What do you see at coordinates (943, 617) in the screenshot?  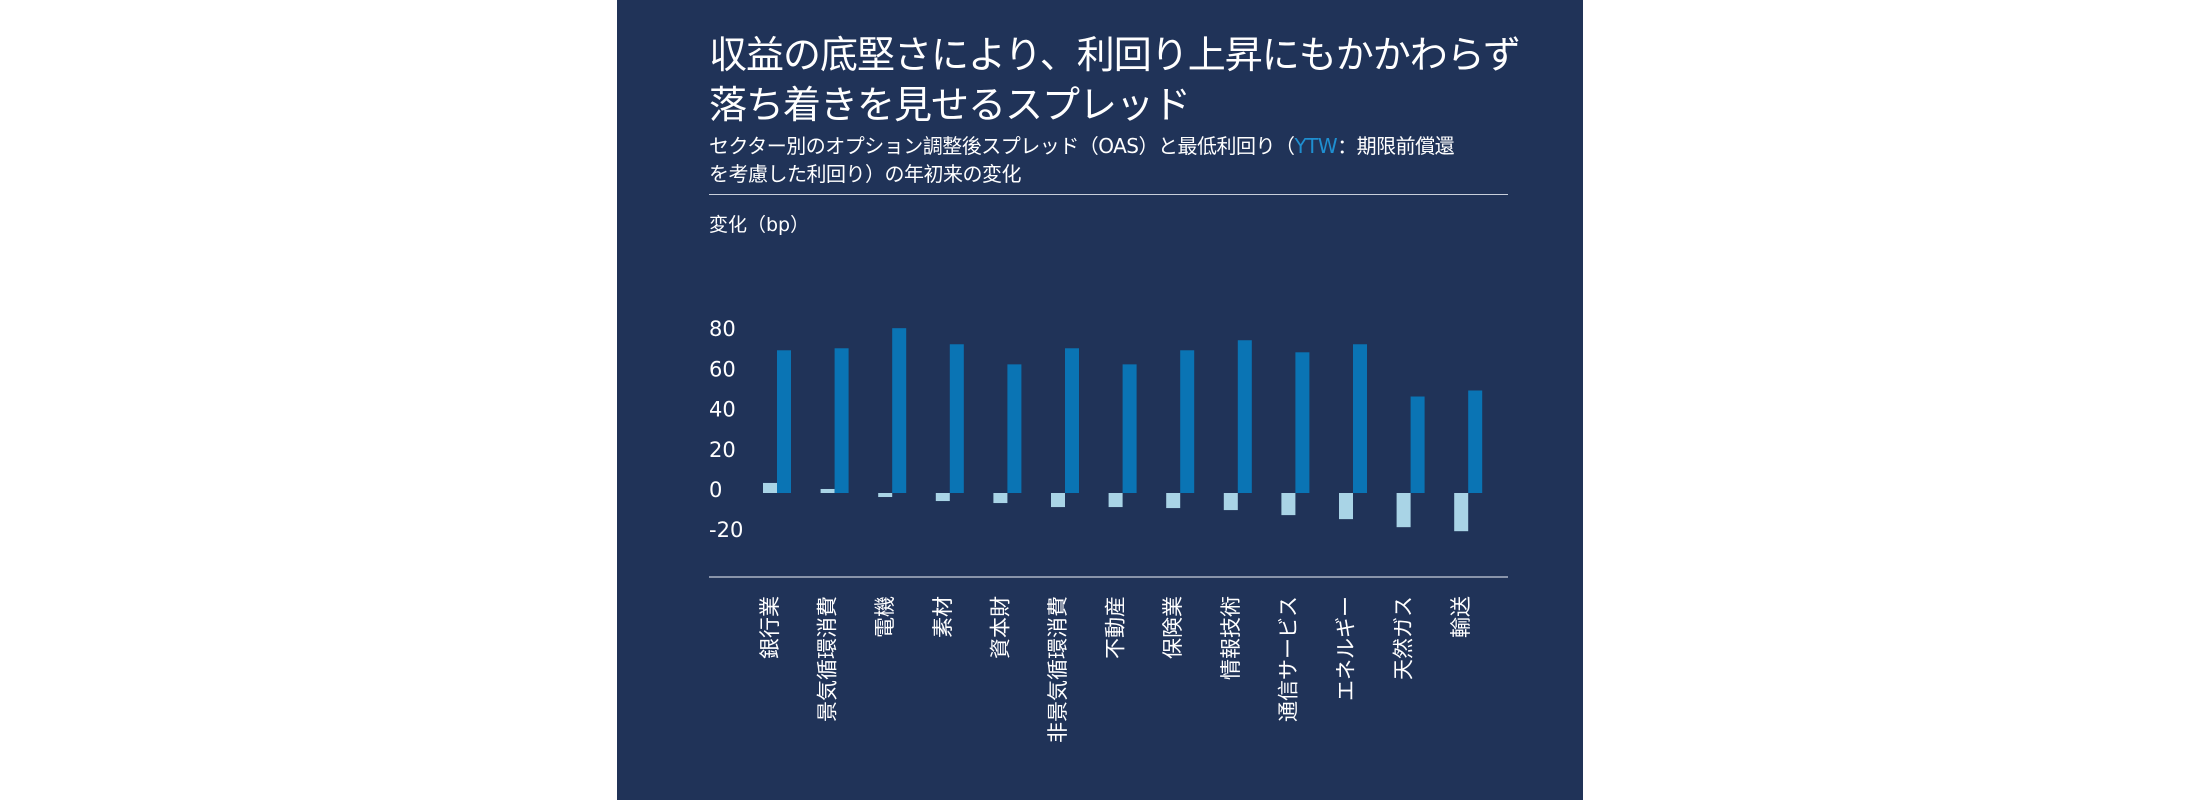 I see `x-tick-label: 素材` at bounding box center [943, 617].